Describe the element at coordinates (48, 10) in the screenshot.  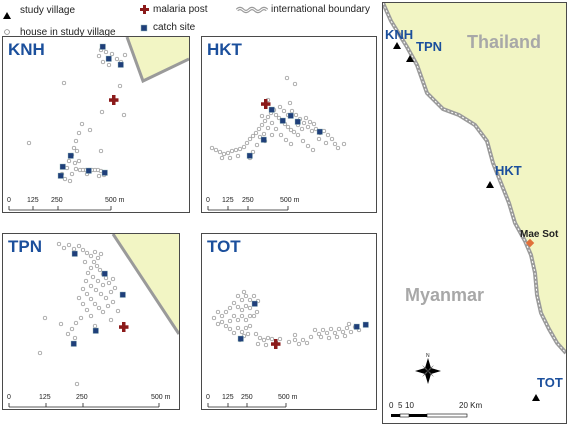
I see `legend-study-village: study village` at that location.